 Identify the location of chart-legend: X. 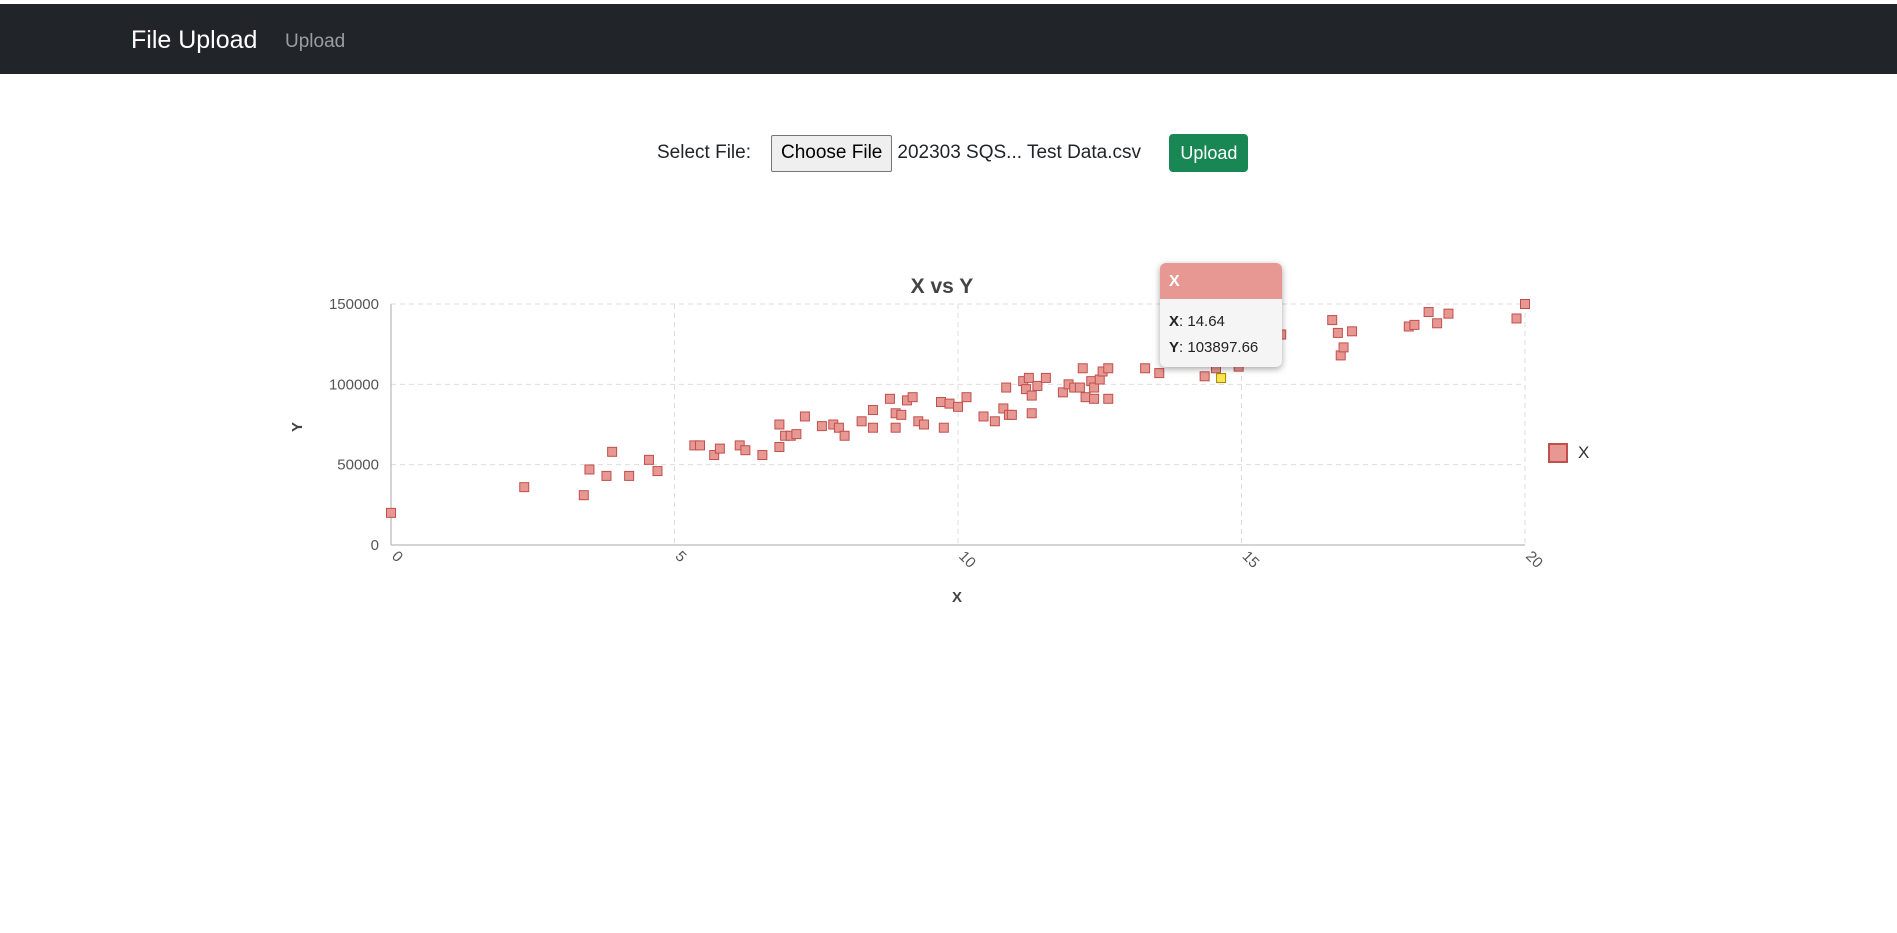
(1568, 453).